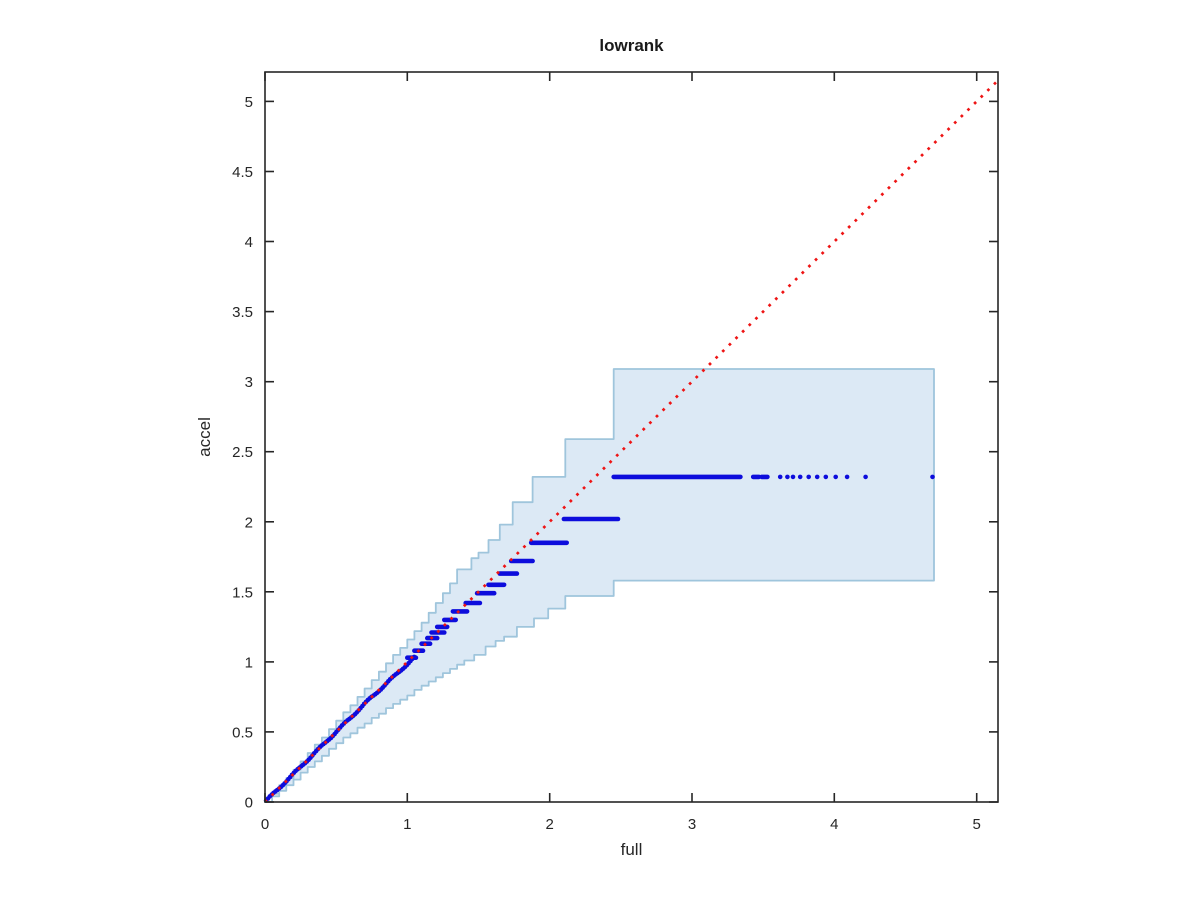 This screenshot has width=1200, height=900. Describe the element at coordinates (834, 824) in the screenshot. I see `x-tick-label: 4` at that location.